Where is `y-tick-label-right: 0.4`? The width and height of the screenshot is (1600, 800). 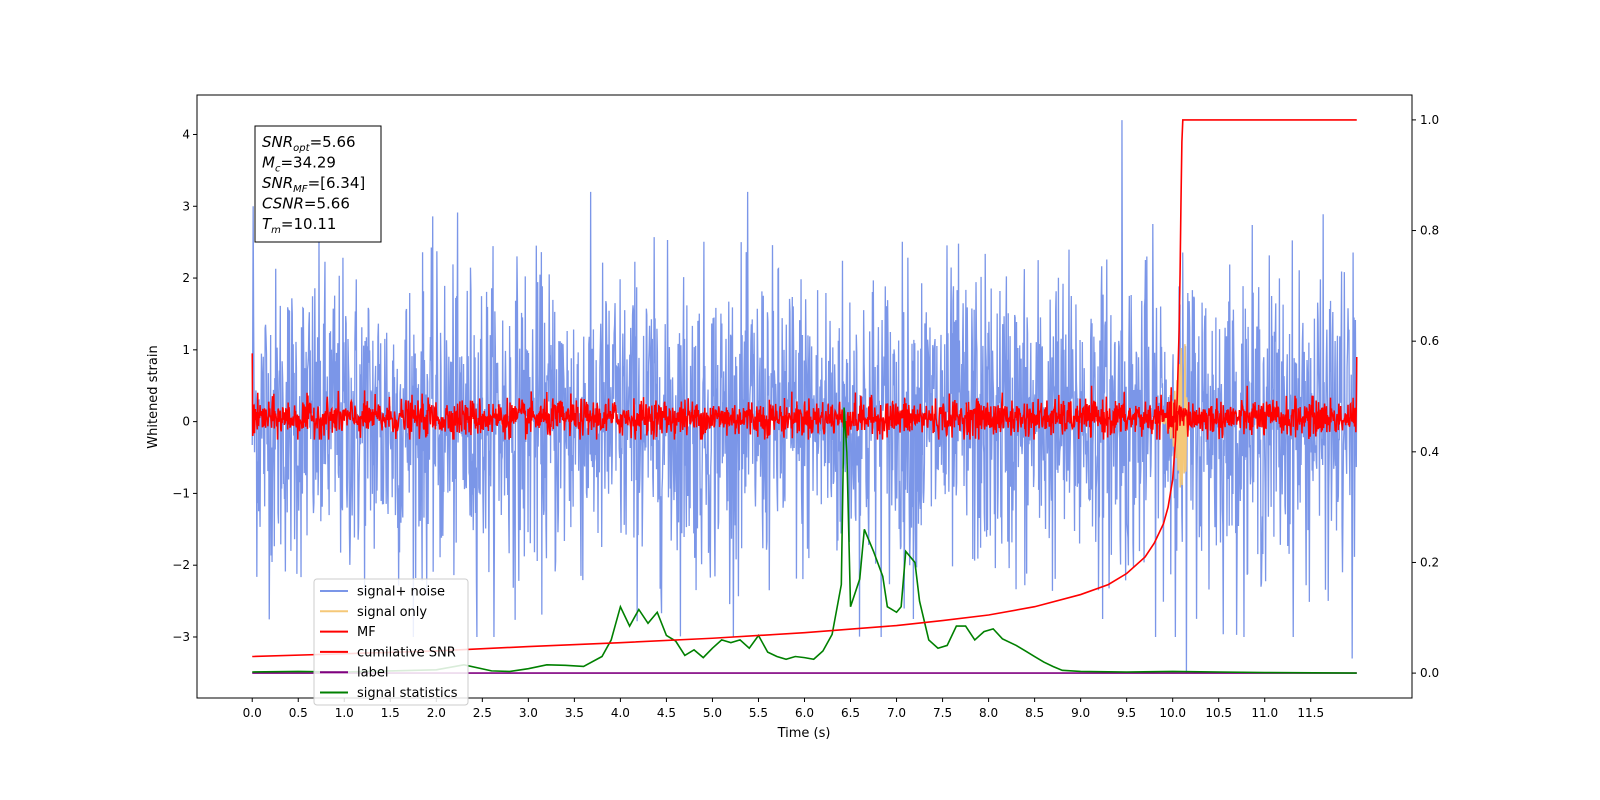 y-tick-label-right: 0.4 is located at coordinates (1429, 452).